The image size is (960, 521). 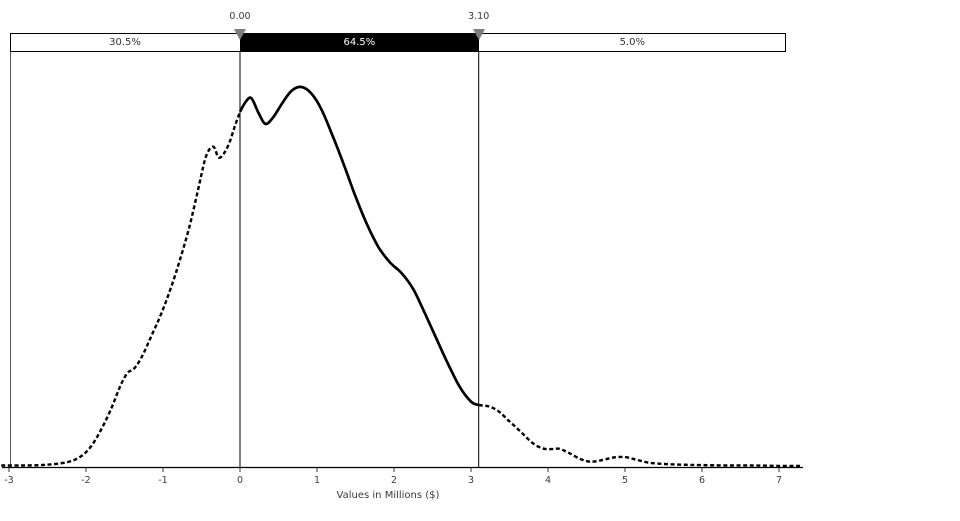 I want to click on x-tick-label: -1, so click(x=163, y=480).